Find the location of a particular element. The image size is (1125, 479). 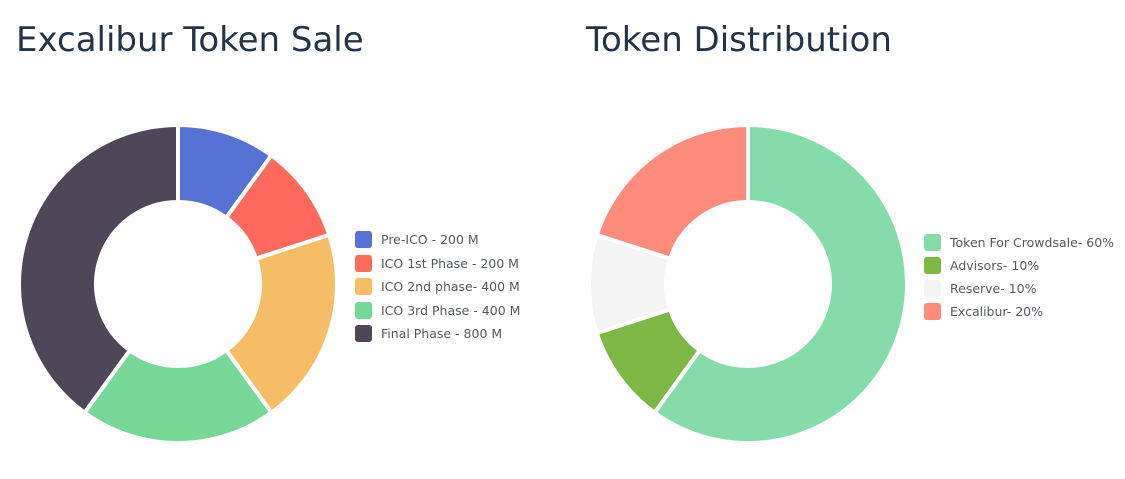

legend-item: Reserve- 10% is located at coordinates (1021, 288).